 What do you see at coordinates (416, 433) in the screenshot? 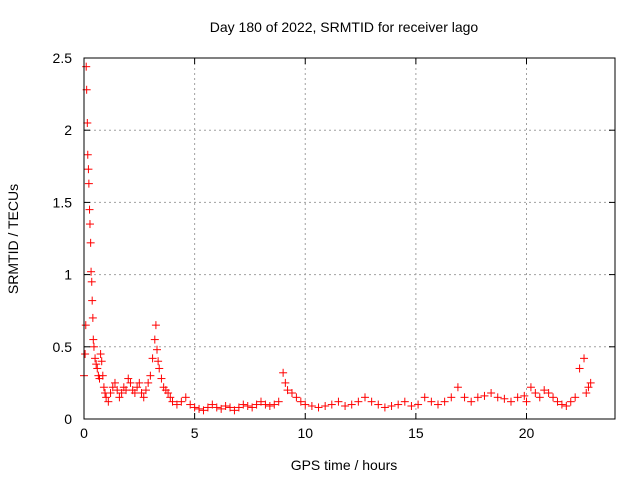
I see `x-tick-label: 15` at bounding box center [416, 433].